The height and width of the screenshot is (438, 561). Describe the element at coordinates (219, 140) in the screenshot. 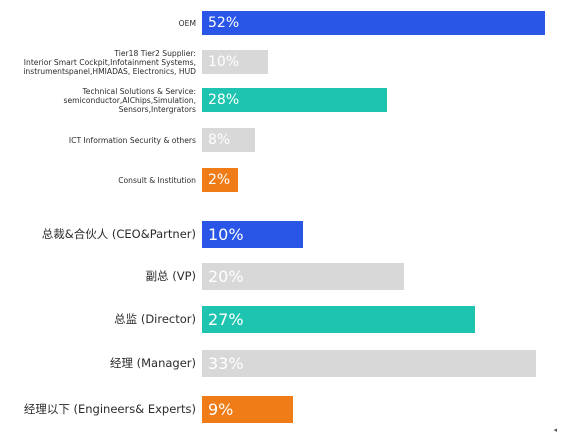

I see `bar-value-label: 8%` at that location.